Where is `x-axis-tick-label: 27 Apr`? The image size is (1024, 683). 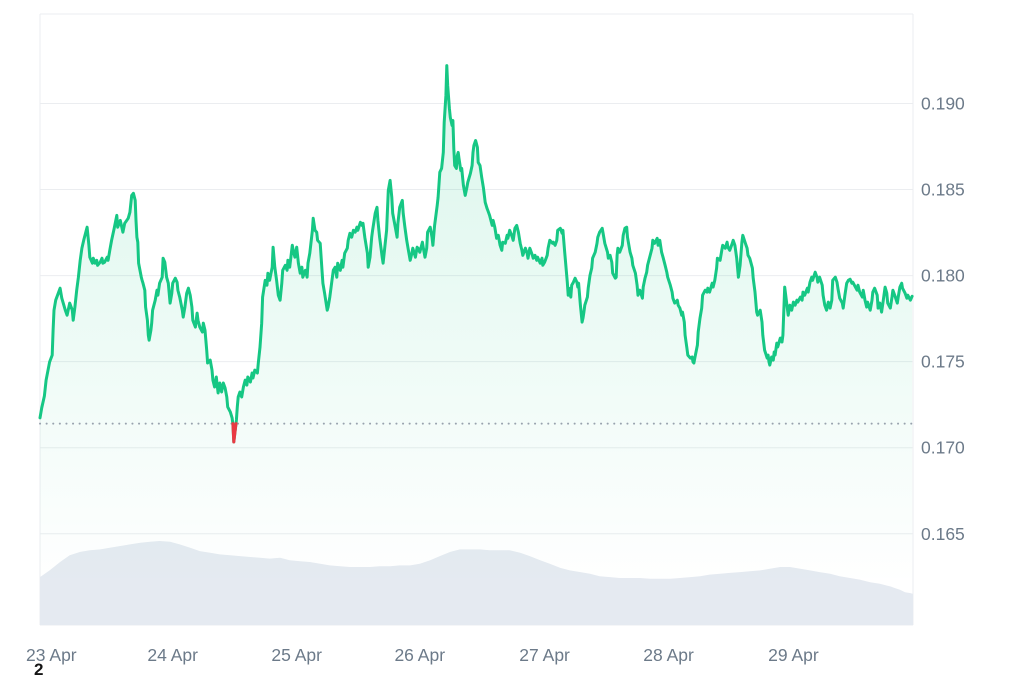
x-axis-tick-label: 27 Apr is located at coordinates (544, 655).